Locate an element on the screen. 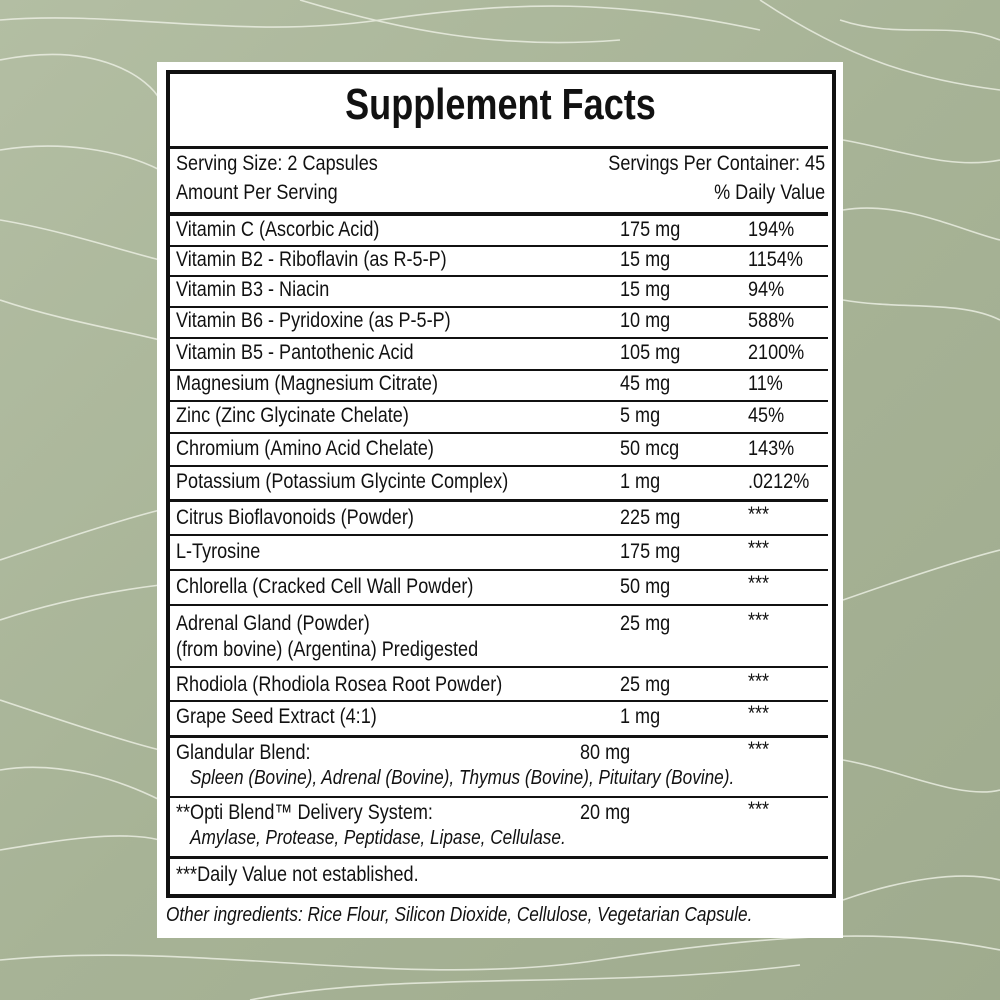 This screenshot has width=1000, height=1000. nutrient-name: Vitamin B6 - Pyridoxine (as P-5-P) is located at coordinates (313, 320).